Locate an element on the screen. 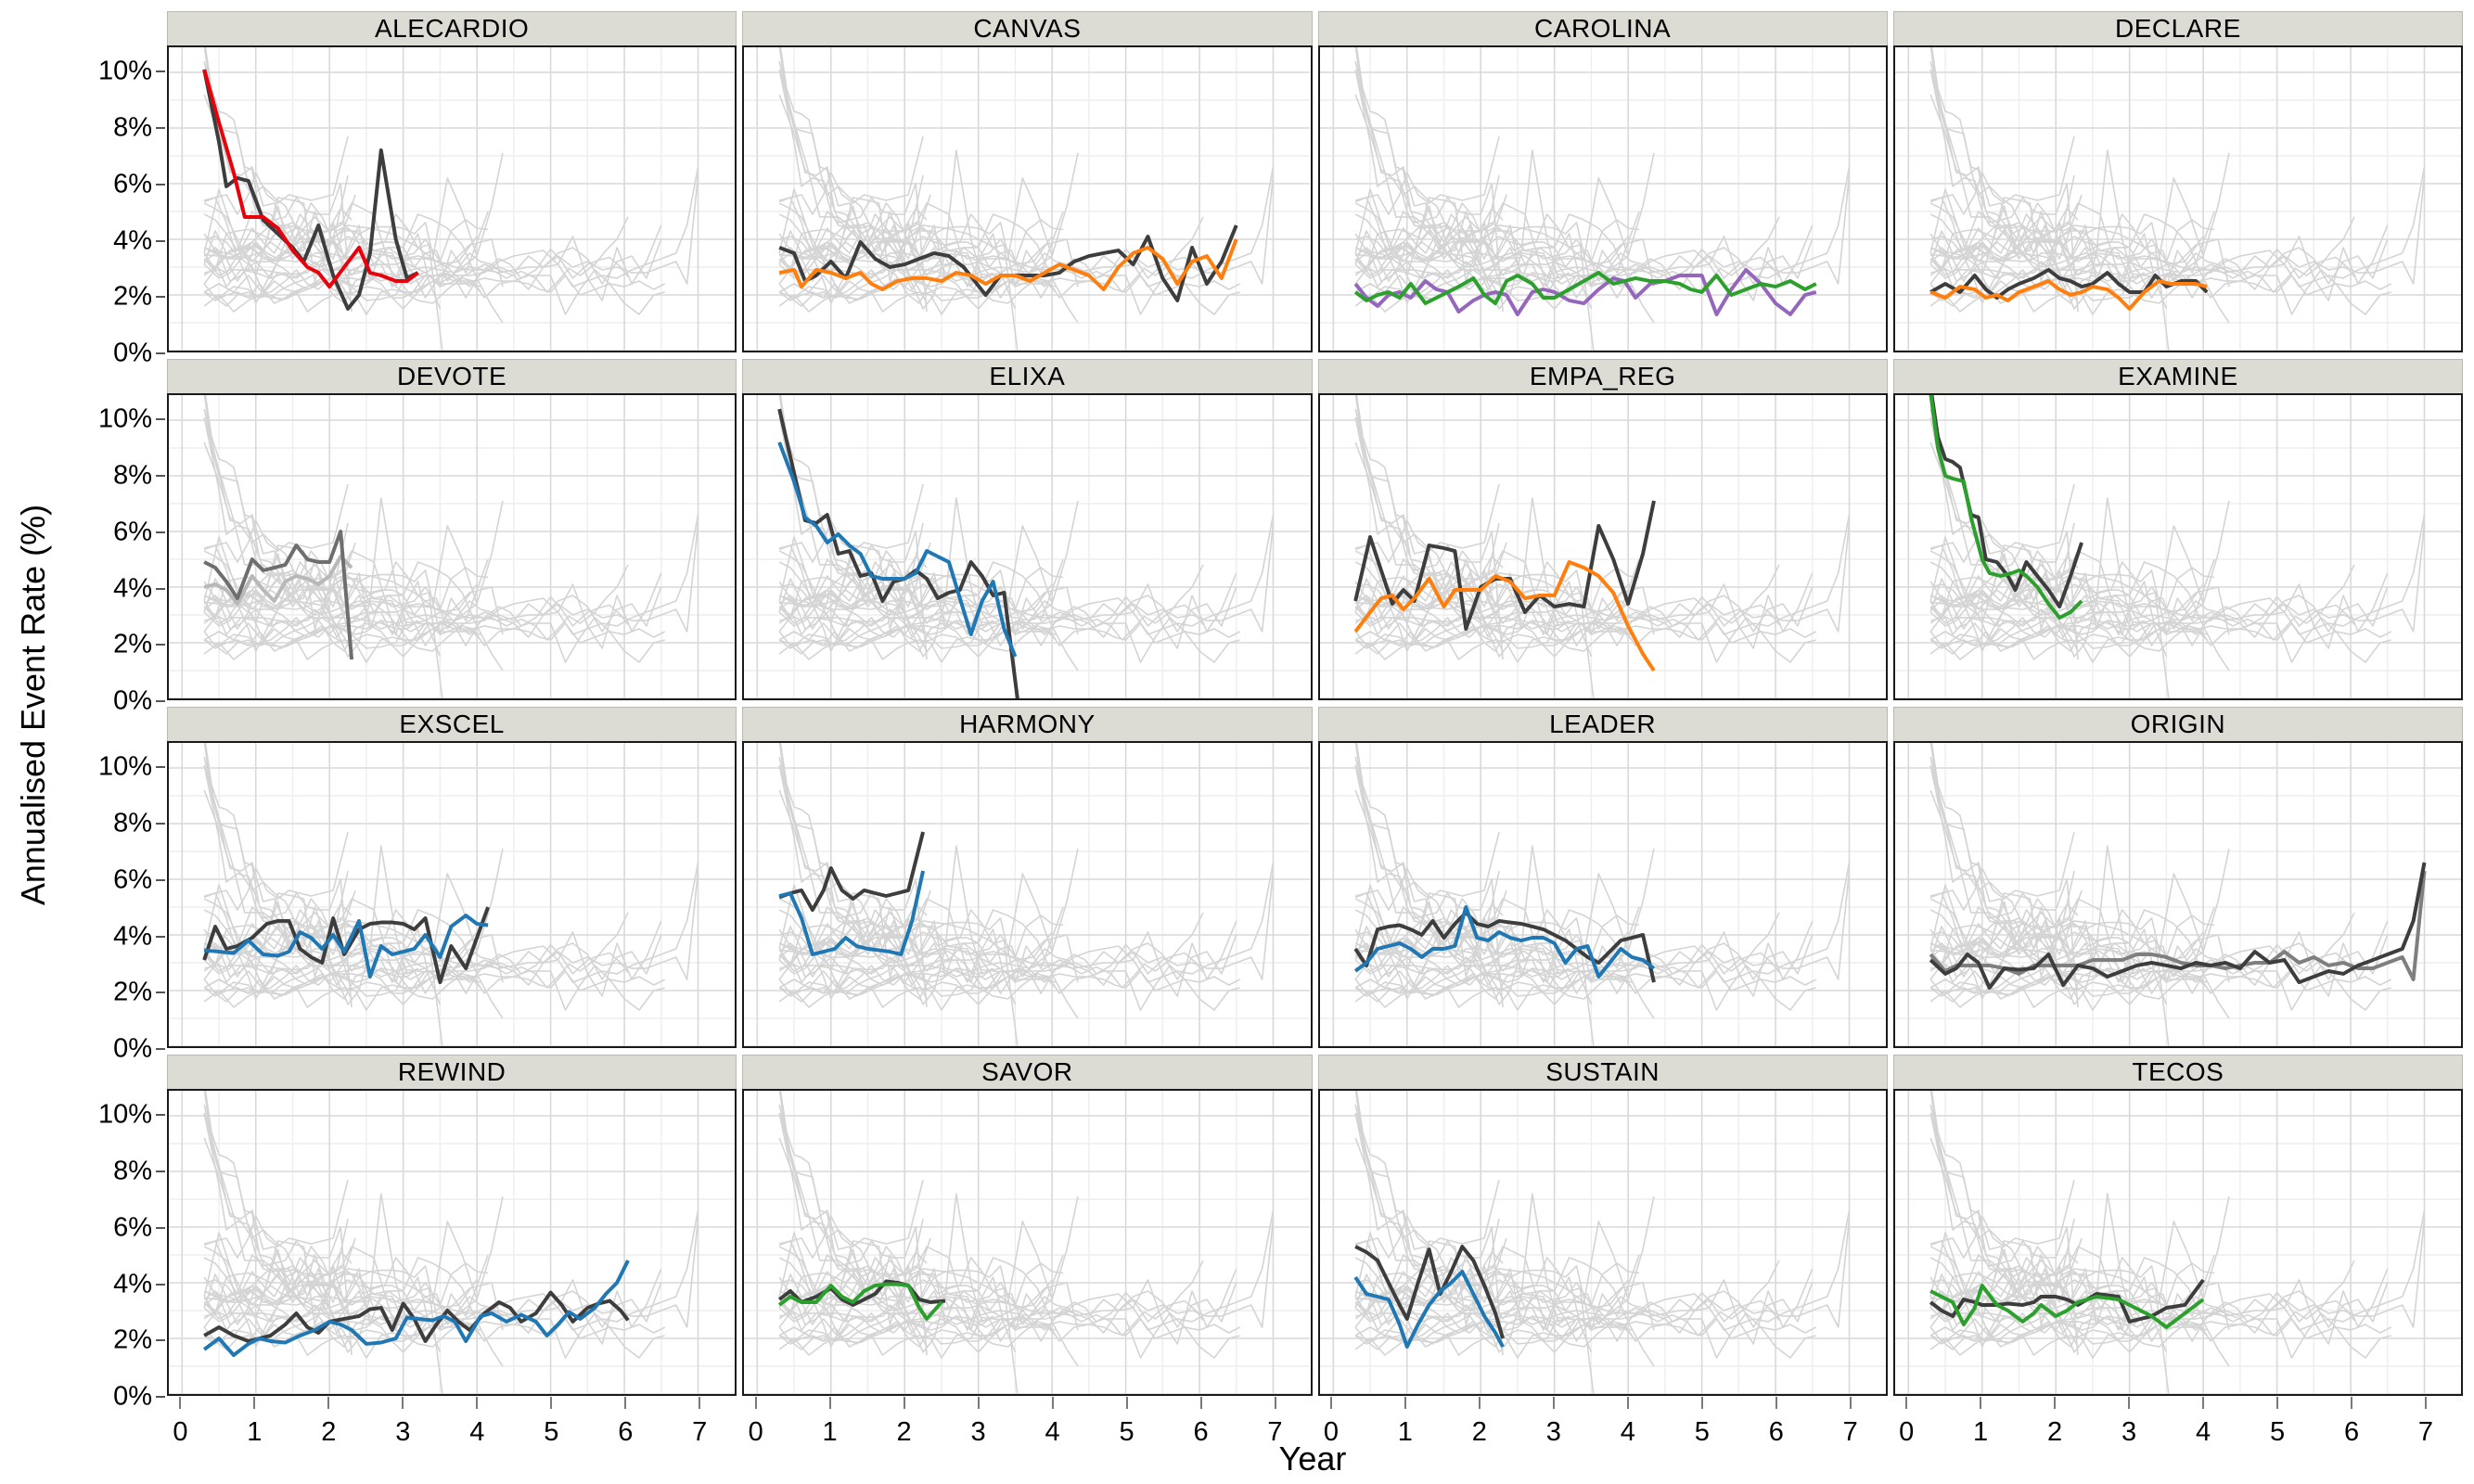  facet-strip: ORIGIN is located at coordinates (2177, 724).